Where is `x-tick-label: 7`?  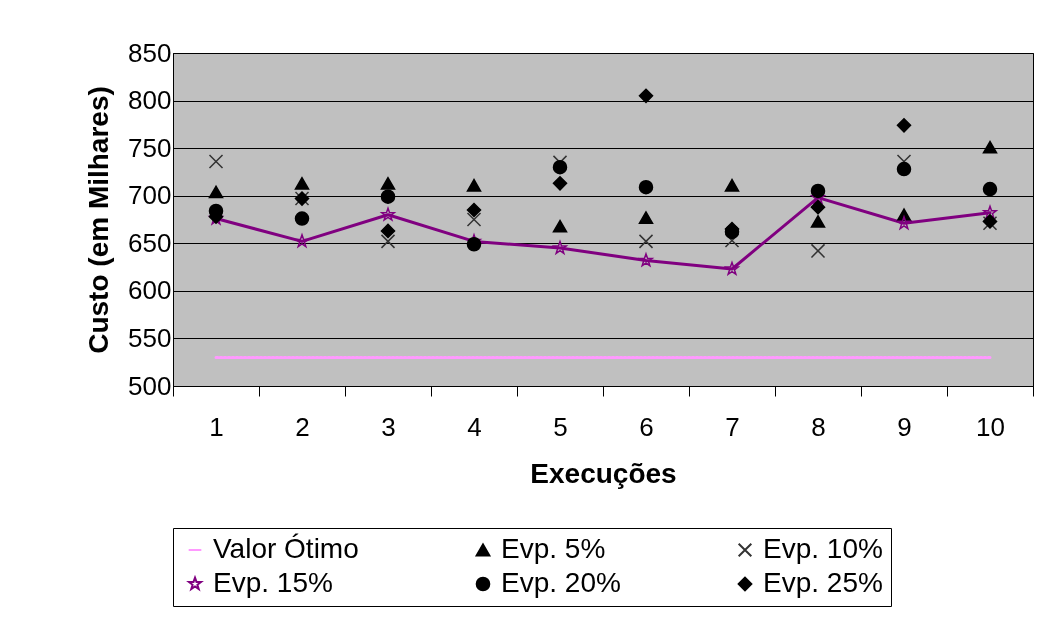
x-tick-label: 7 is located at coordinates (732, 426).